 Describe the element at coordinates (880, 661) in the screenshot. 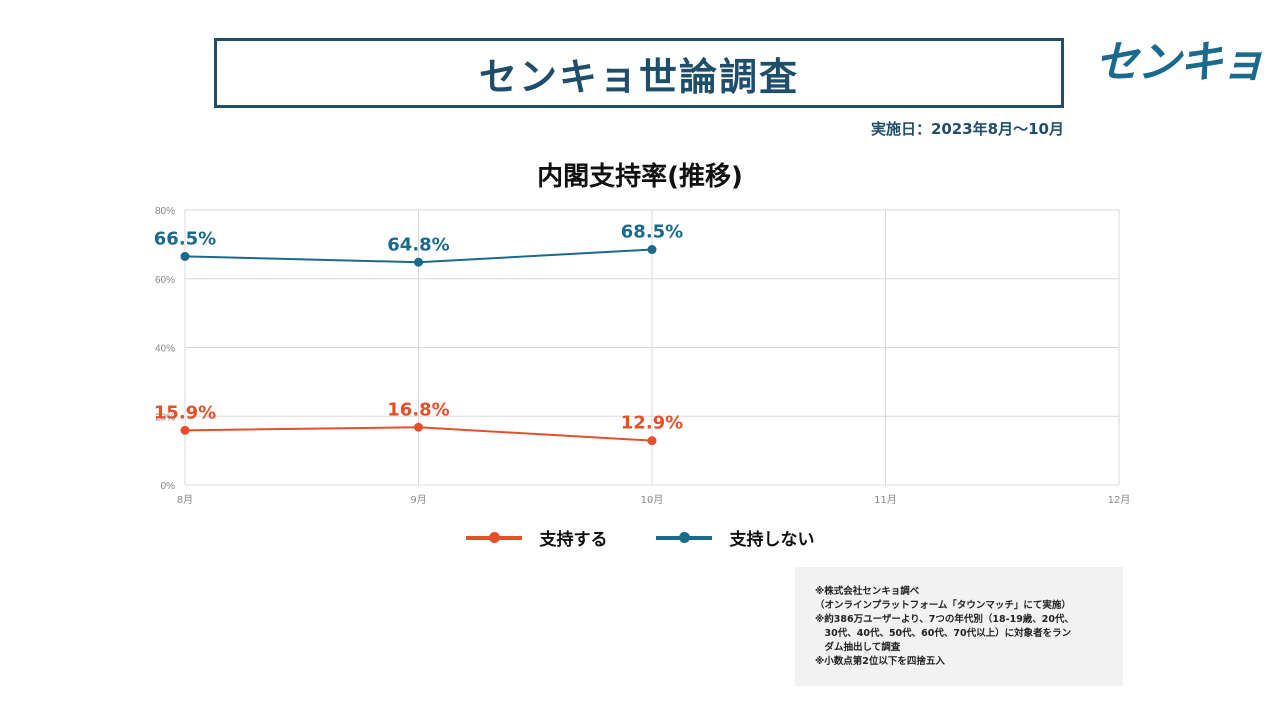

I see `note-line: ※小数点第2位以下を四捨五入` at that location.